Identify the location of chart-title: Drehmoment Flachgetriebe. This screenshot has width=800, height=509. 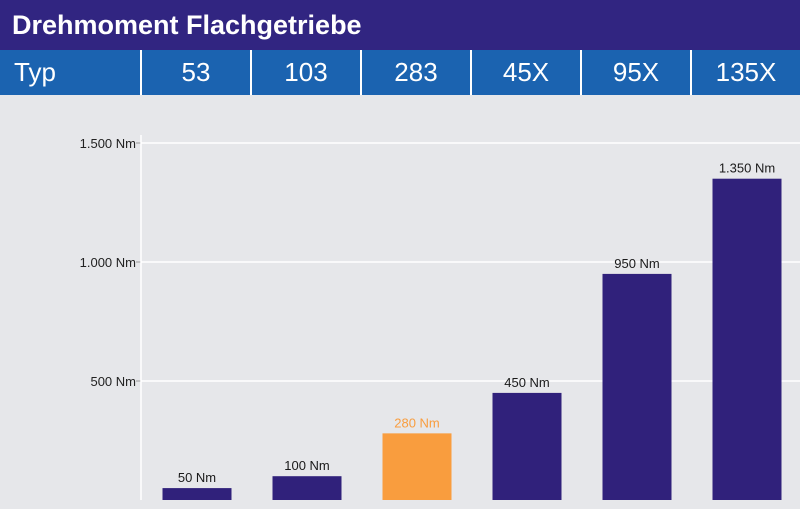
(400, 25).